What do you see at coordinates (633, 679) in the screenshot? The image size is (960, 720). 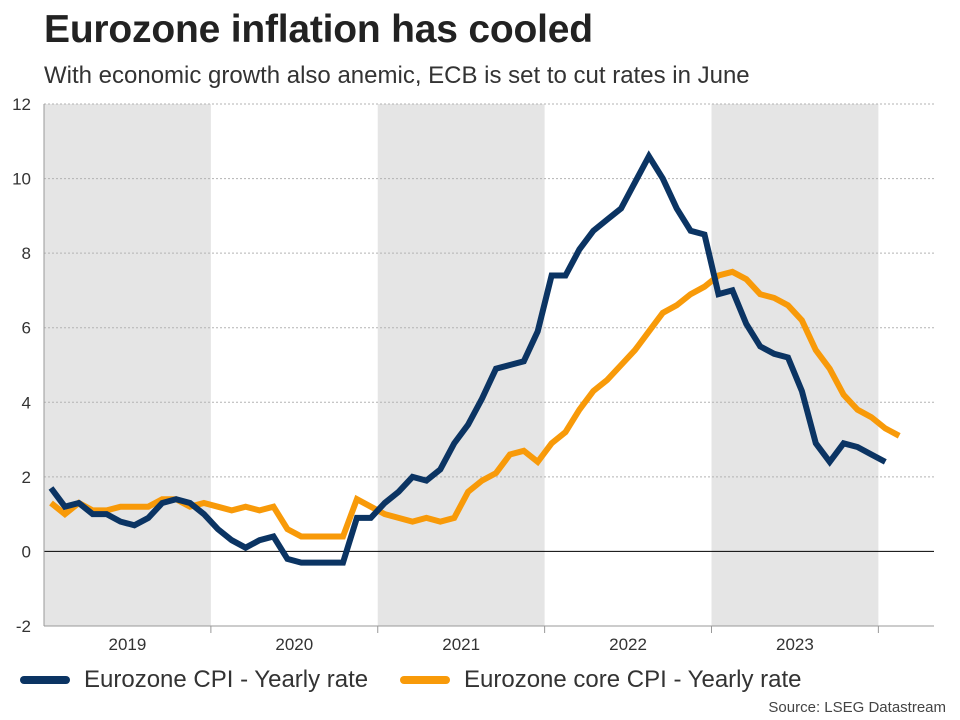 I see `legend-label-core: Eurozone core CPI - Yearly rate` at bounding box center [633, 679].